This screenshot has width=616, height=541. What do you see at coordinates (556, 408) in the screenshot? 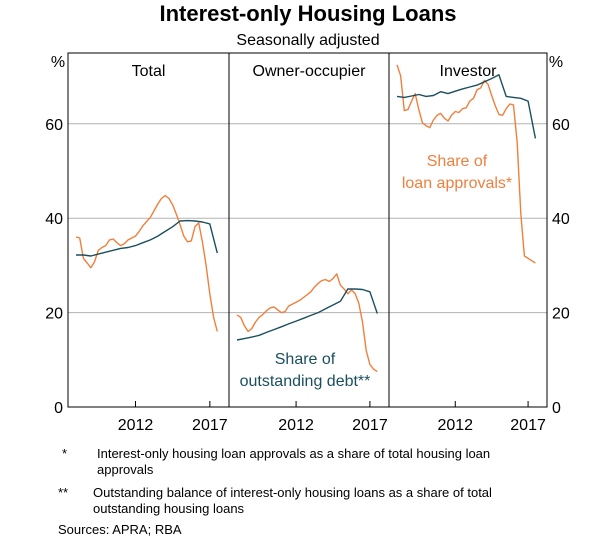
I see `y-tick-label-right: 0` at bounding box center [556, 408].